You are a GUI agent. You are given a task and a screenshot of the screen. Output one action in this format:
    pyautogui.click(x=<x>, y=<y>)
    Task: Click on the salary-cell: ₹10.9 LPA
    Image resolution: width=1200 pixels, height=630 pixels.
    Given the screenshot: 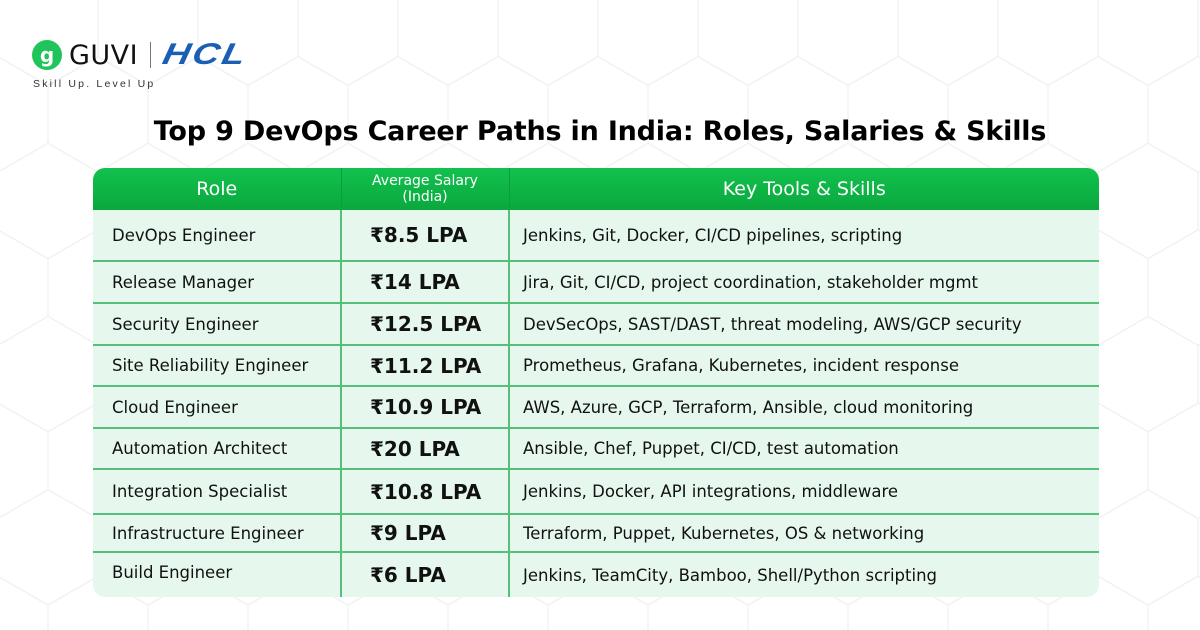 What is the action you would take?
    pyautogui.click(x=425, y=407)
    